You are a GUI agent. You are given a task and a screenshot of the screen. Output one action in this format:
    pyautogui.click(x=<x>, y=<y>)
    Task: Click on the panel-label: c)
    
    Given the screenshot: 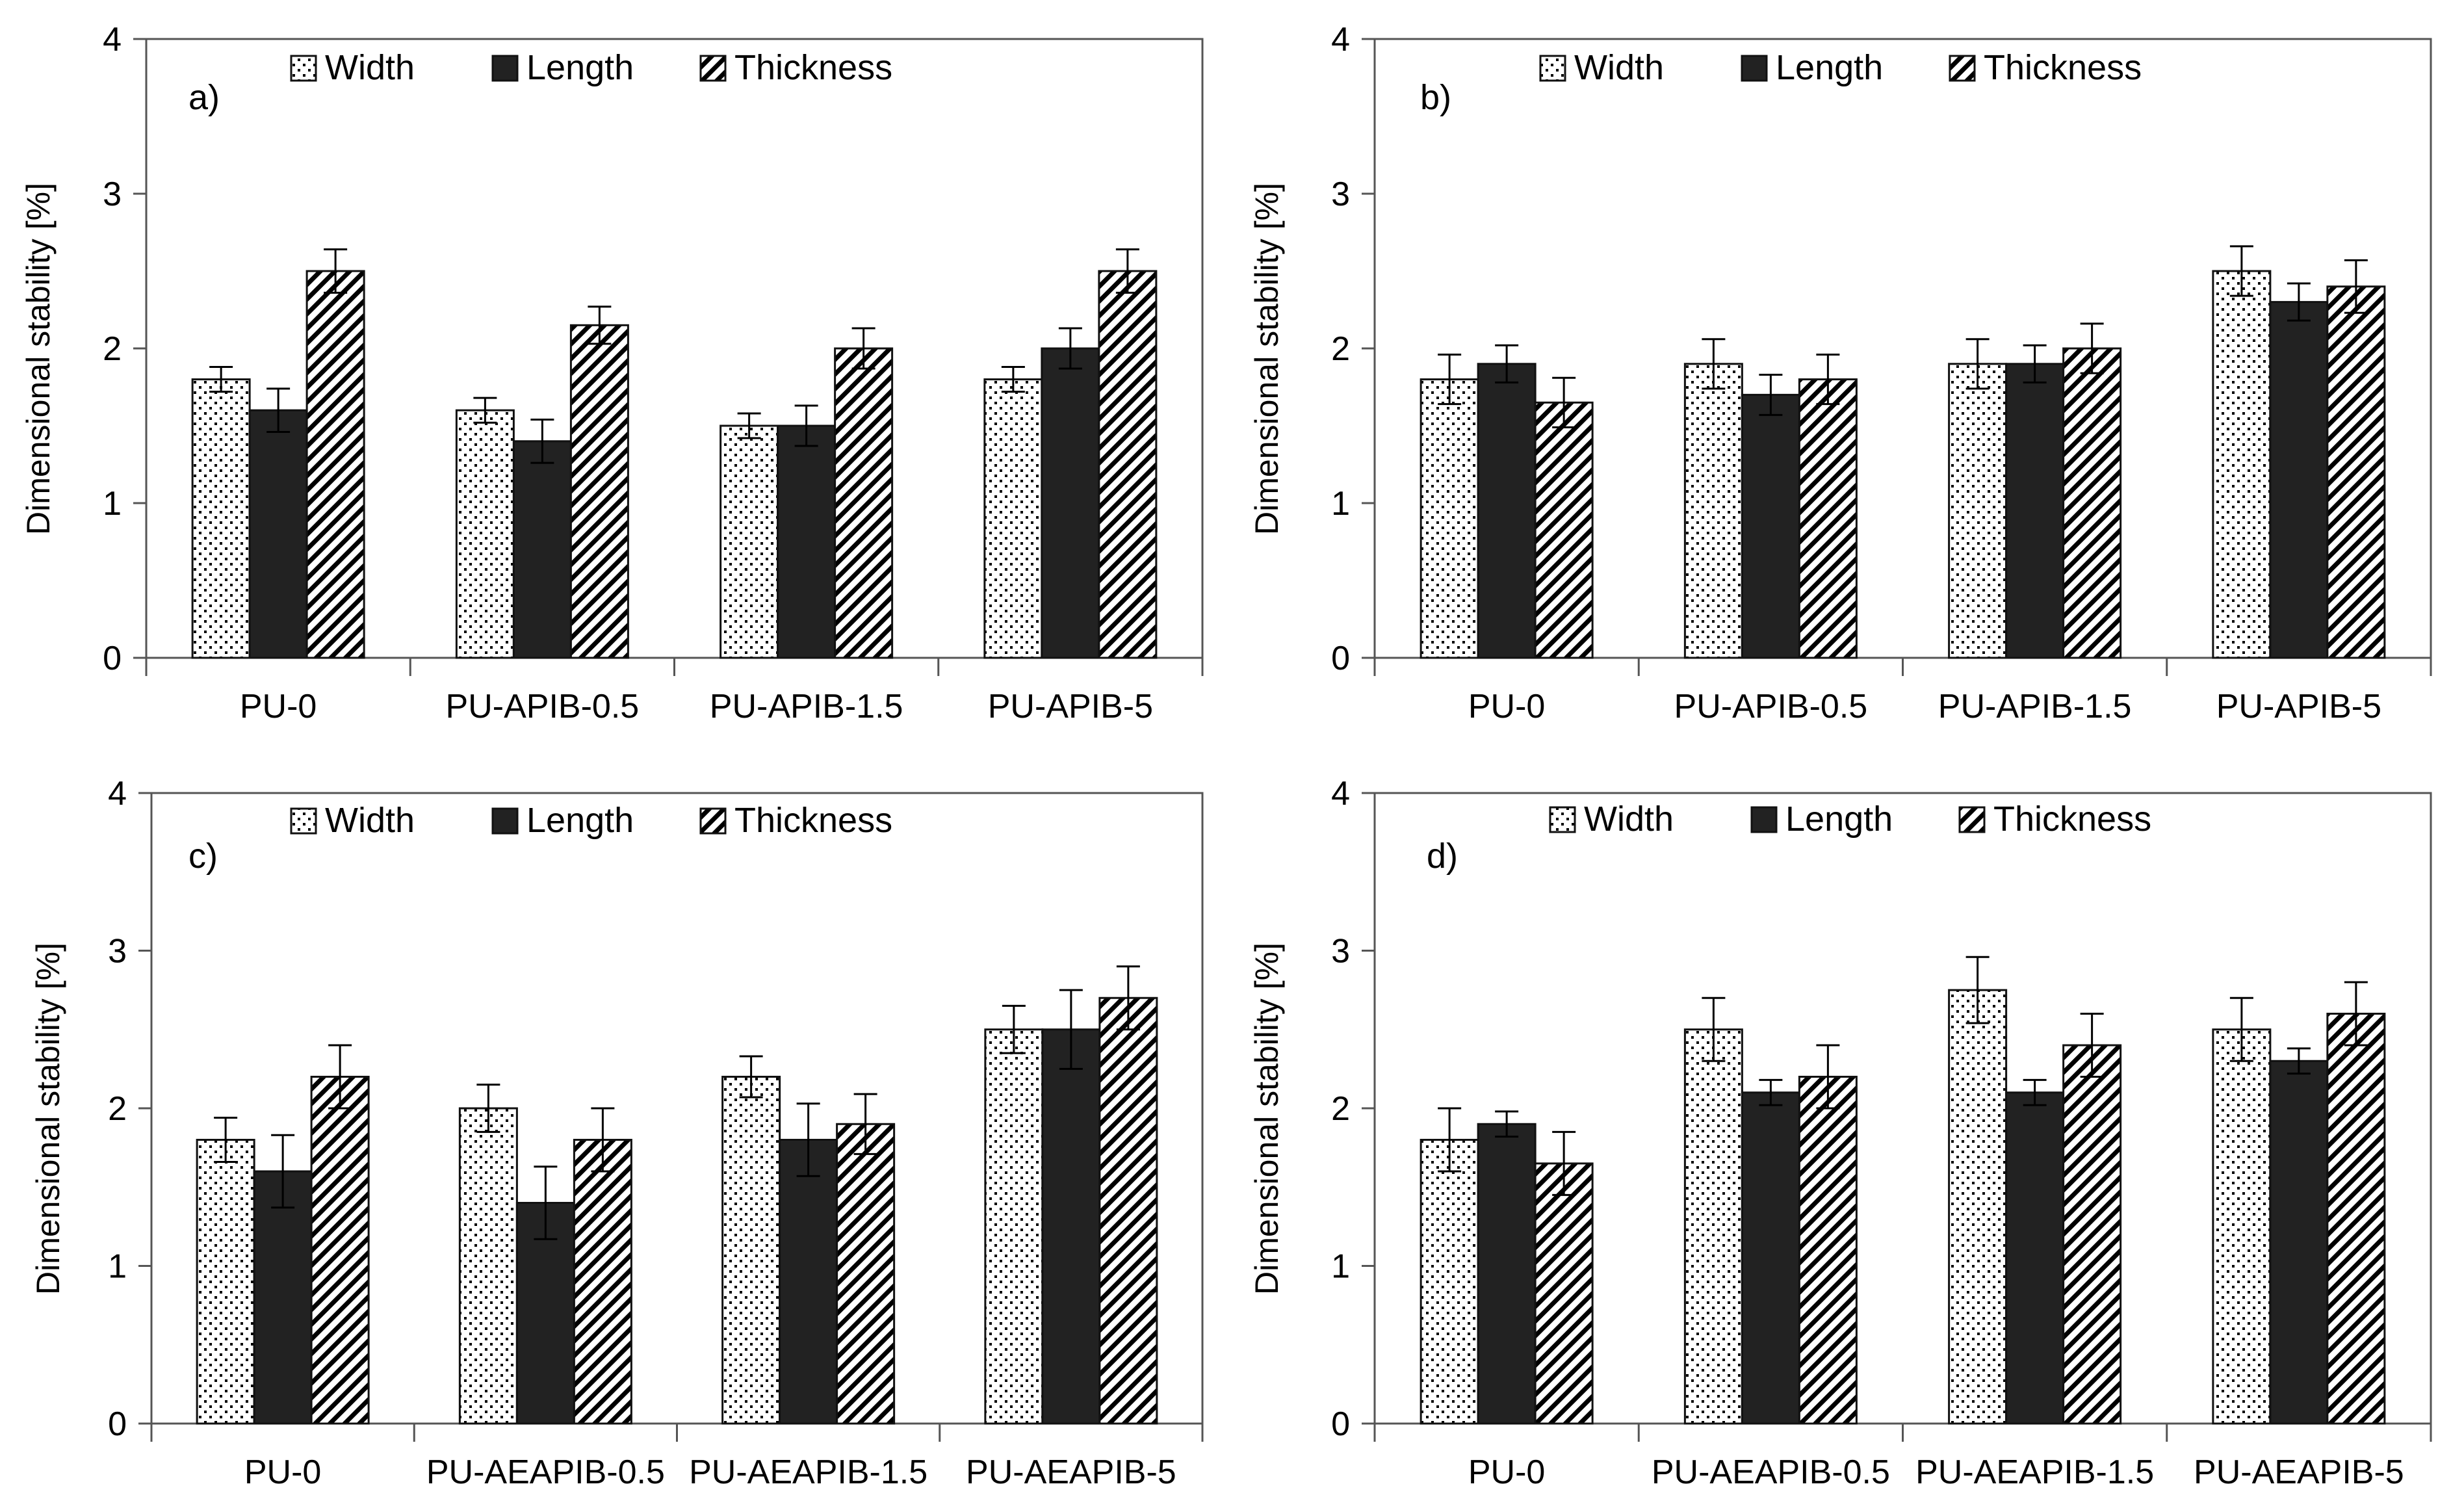 What is the action you would take?
    pyautogui.click(x=203, y=856)
    